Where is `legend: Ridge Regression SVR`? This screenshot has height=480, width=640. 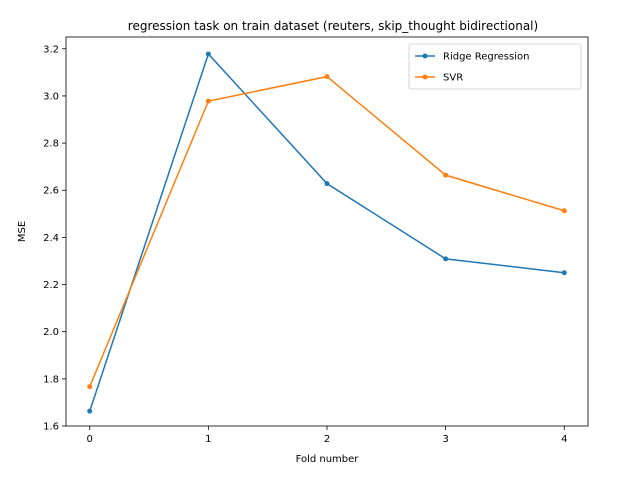
legend: Ridge Regression SVR is located at coordinates (495, 66).